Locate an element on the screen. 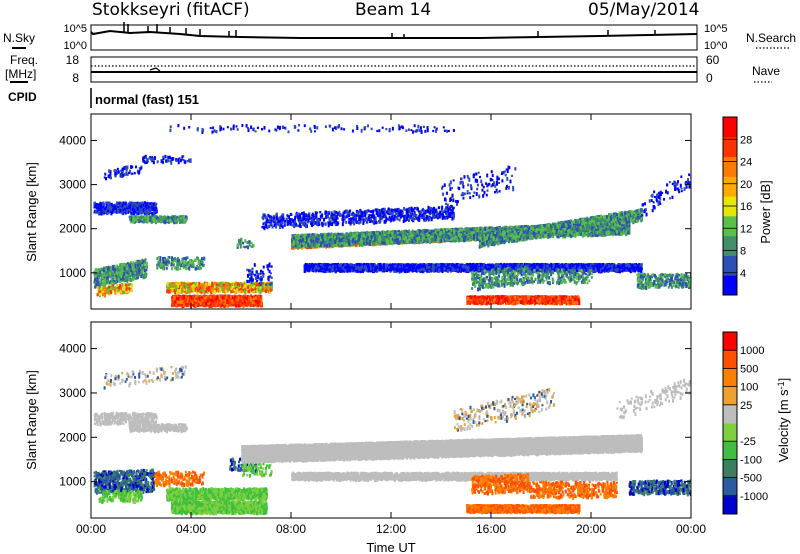 The image size is (800, 554). date-title: 05/May/2014 is located at coordinates (644, 10).